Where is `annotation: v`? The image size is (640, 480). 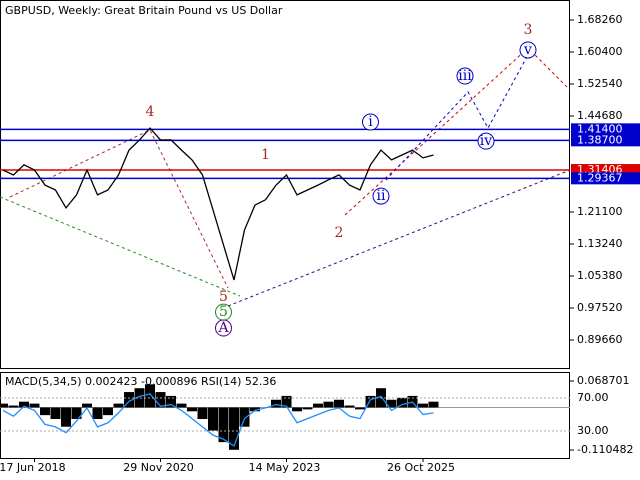
annotation: v is located at coordinates (527, 50).